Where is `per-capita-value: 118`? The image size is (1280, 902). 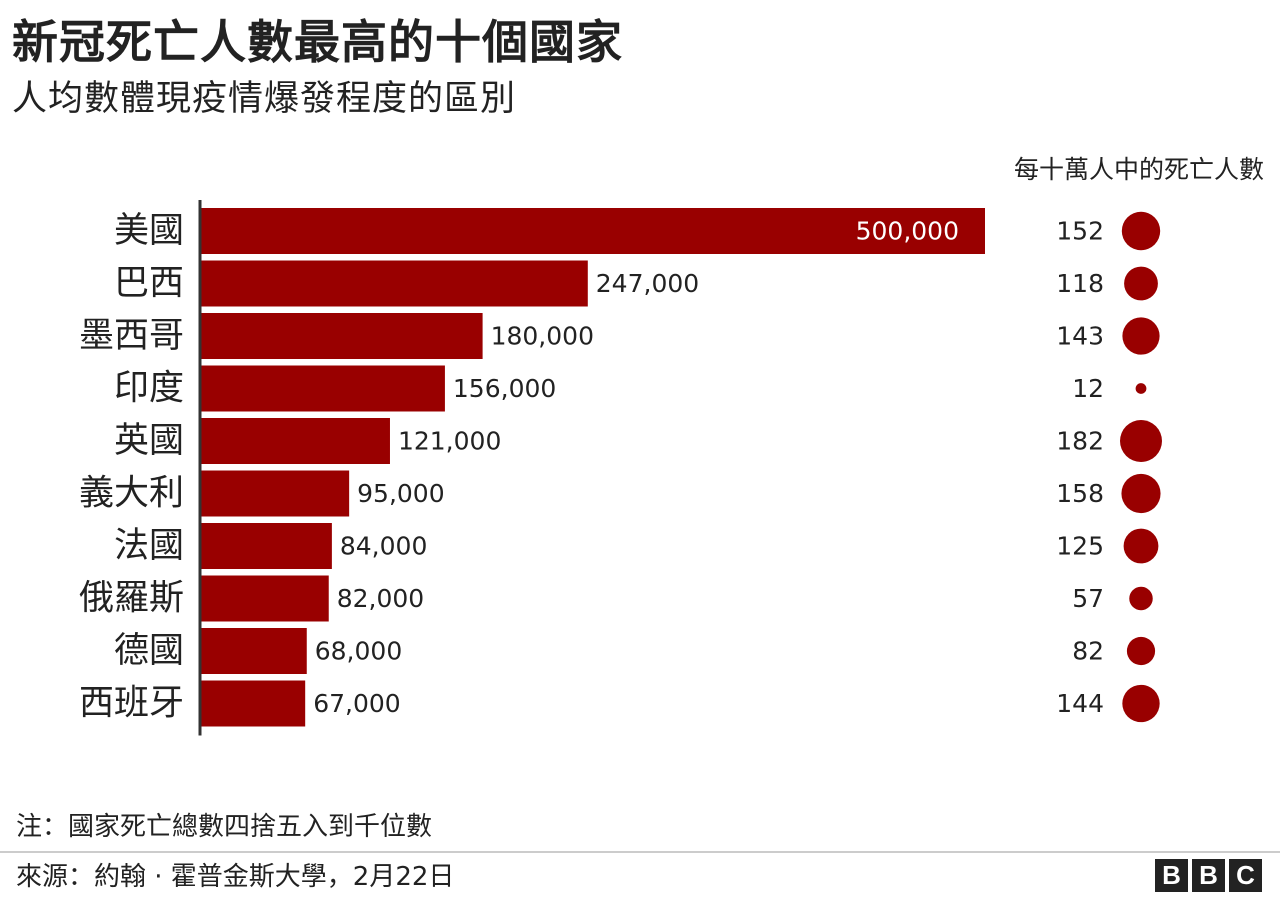
per-capita-value: 118 is located at coordinates (1080, 283).